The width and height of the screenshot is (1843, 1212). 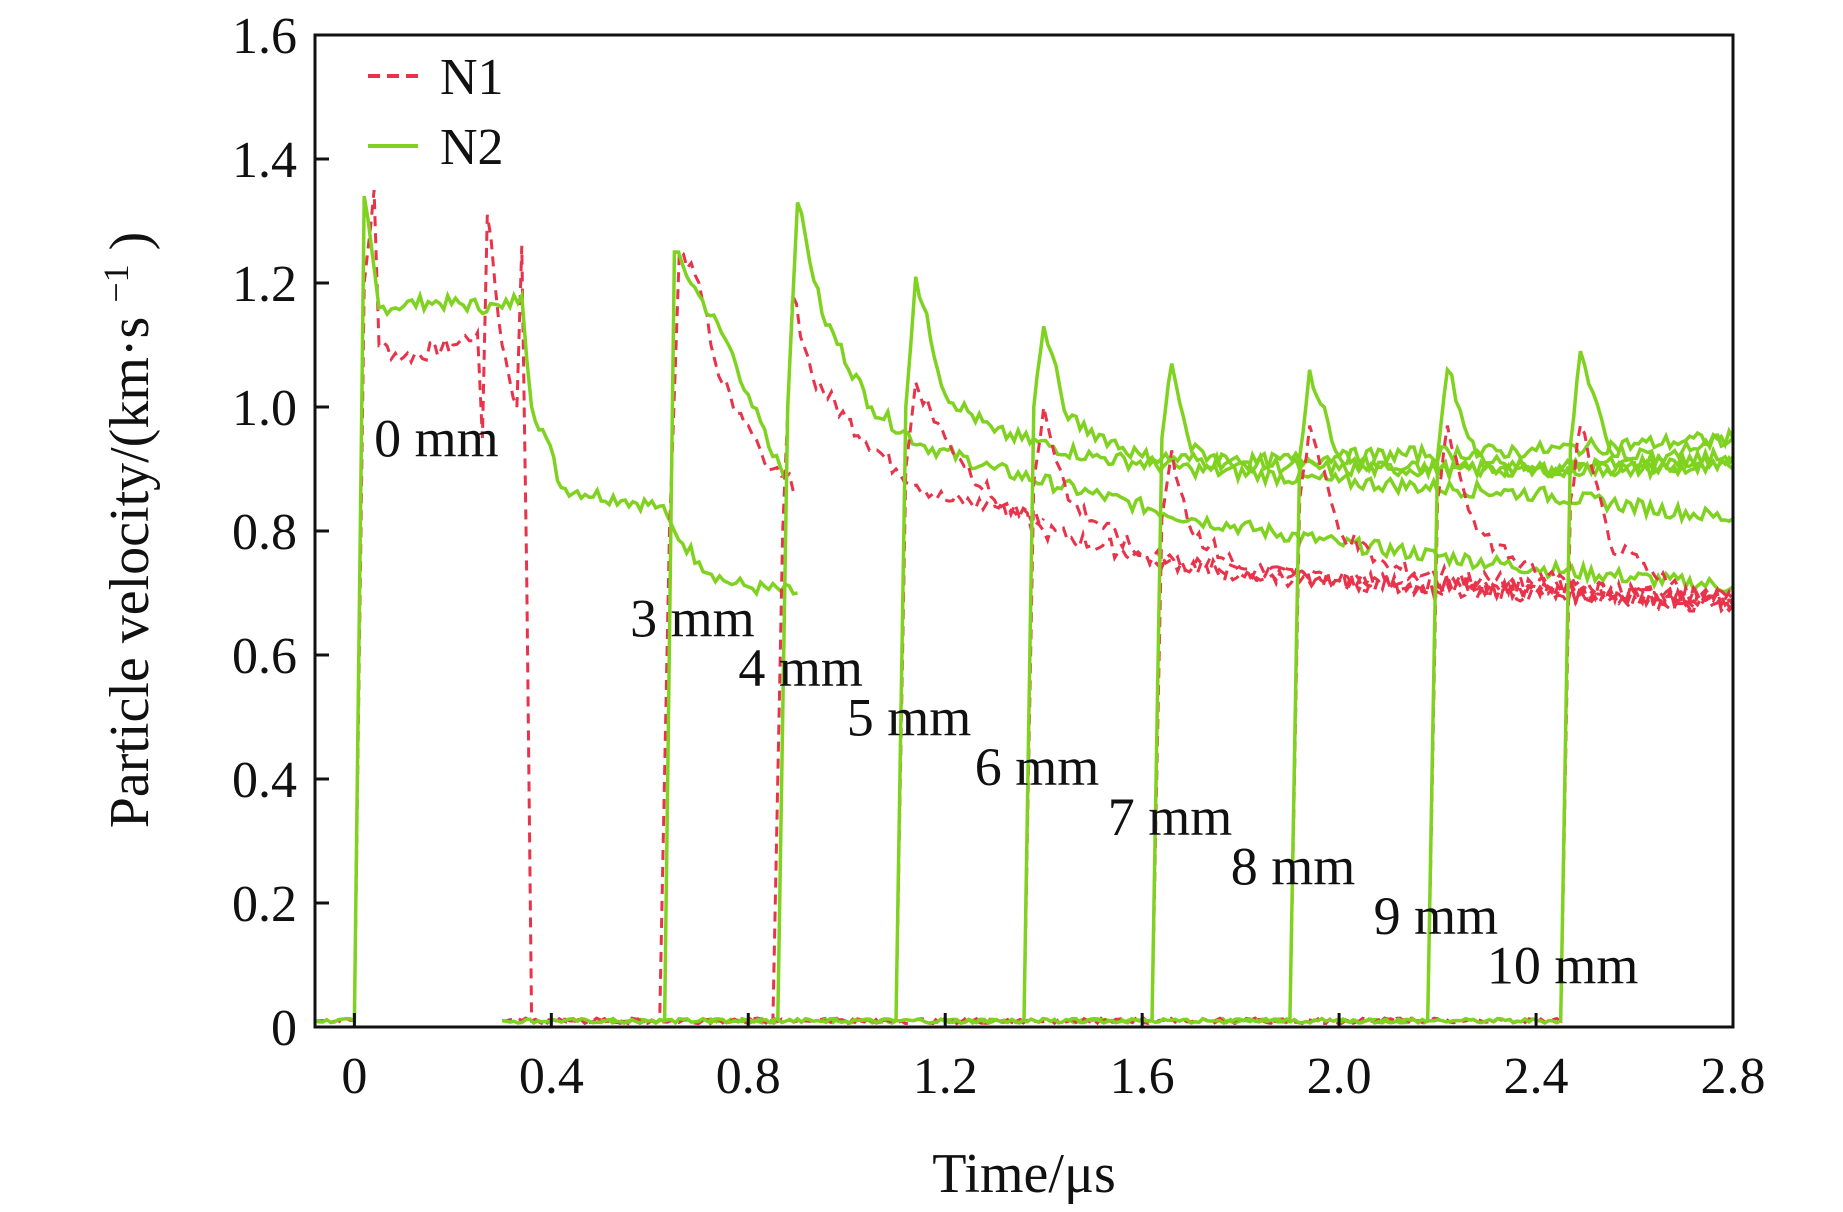 What do you see at coordinates (264, 408) in the screenshot?
I see `y-tick-label: 1.0` at bounding box center [264, 408].